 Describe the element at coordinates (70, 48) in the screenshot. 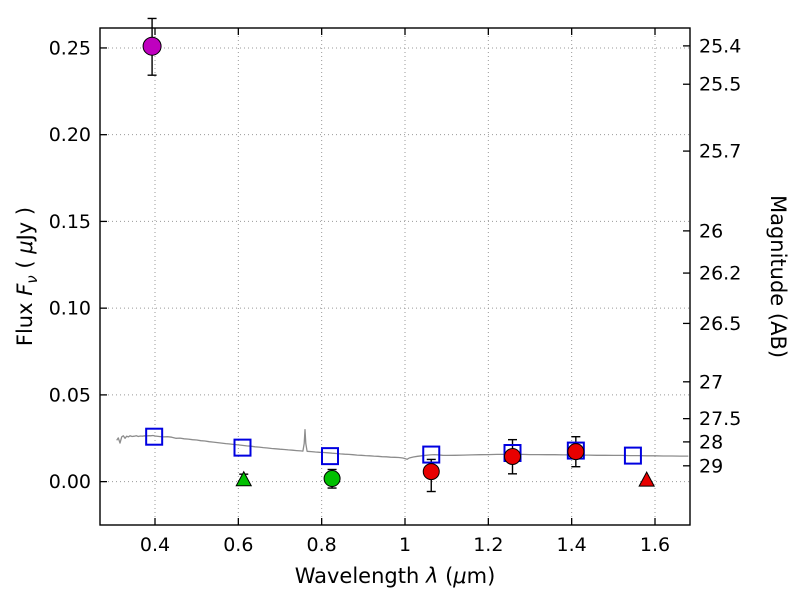

I see `y-tick-label-left: 0.25` at that location.